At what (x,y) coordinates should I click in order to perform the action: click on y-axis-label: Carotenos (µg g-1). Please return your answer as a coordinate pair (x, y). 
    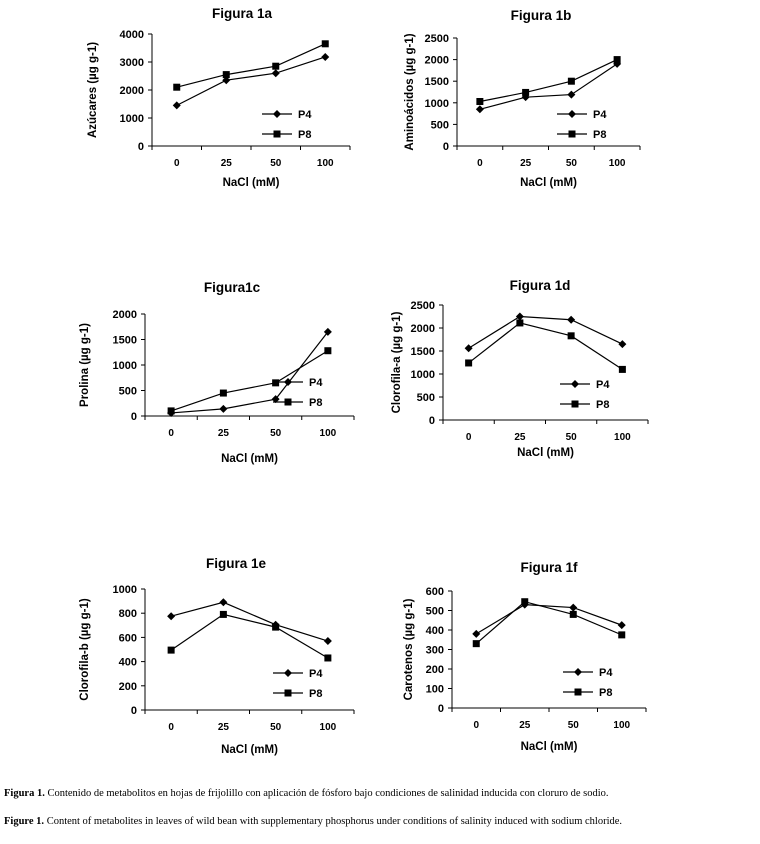
    Looking at the image, I should click on (409, 649).